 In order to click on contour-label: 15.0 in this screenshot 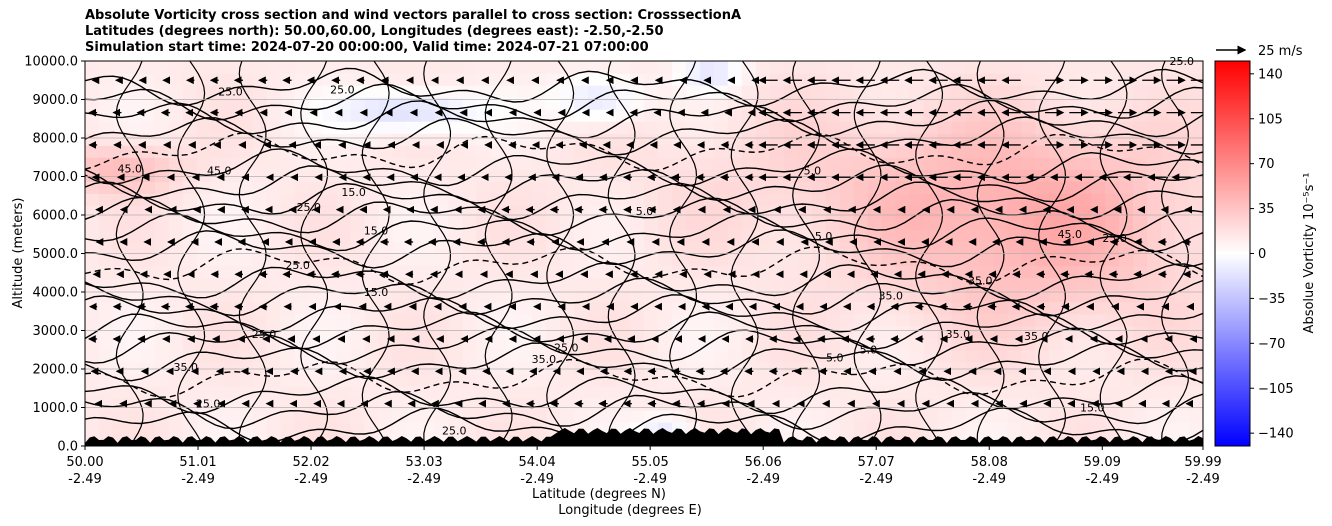, I will do `click(1092, 407)`.